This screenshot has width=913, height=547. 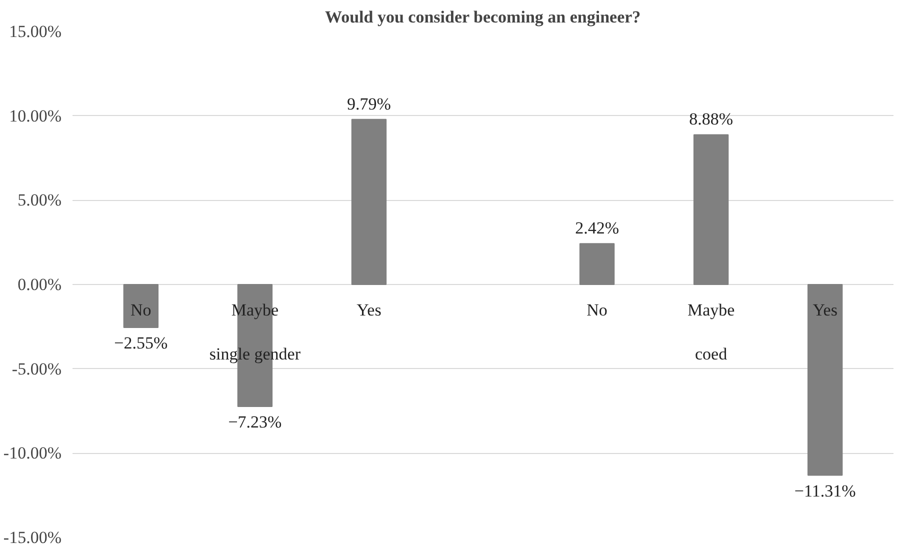 I want to click on data-label: 2.42%, so click(x=597, y=228).